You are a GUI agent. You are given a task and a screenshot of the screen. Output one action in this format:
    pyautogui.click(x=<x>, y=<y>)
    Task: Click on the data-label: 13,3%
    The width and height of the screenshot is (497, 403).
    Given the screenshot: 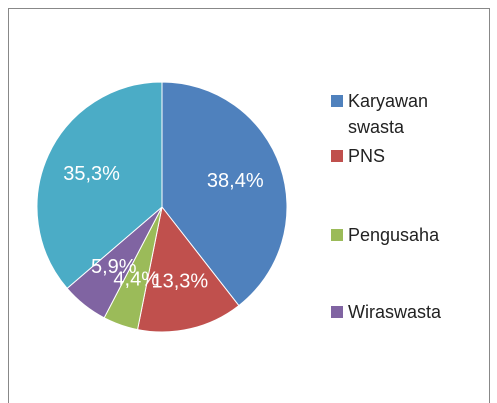 What is the action you would take?
    pyautogui.click(x=179, y=282)
    